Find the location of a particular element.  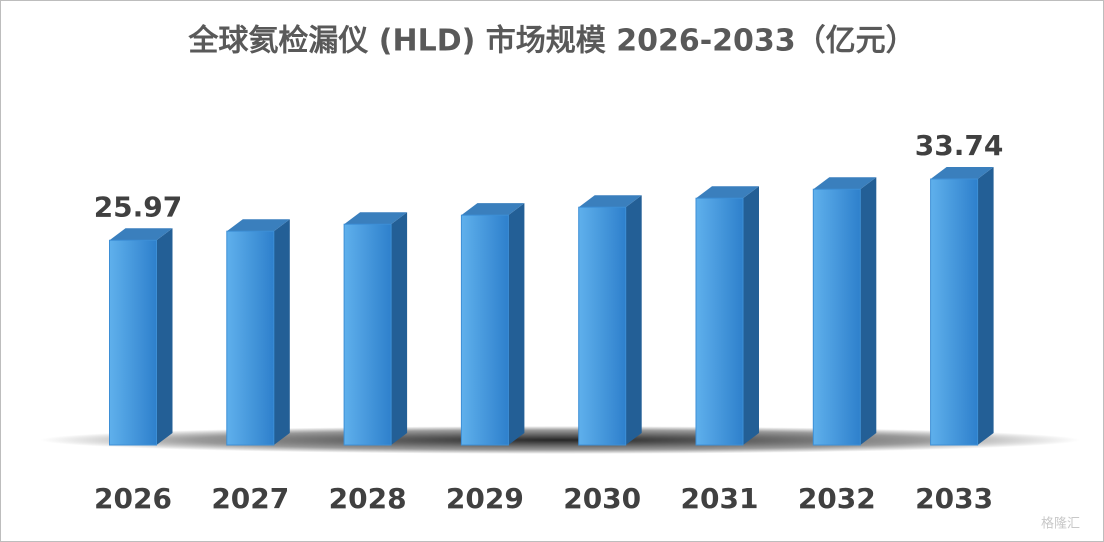

x-tick-label: 2032 is located at coordinates (837, 498).